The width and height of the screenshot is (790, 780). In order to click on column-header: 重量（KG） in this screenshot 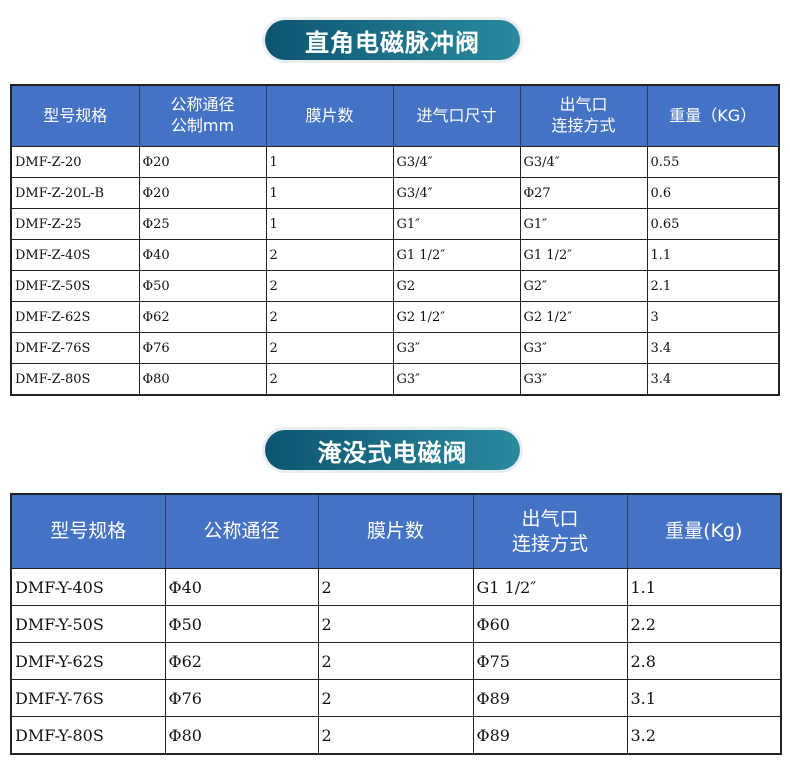, I will do `click(713, 115)`.